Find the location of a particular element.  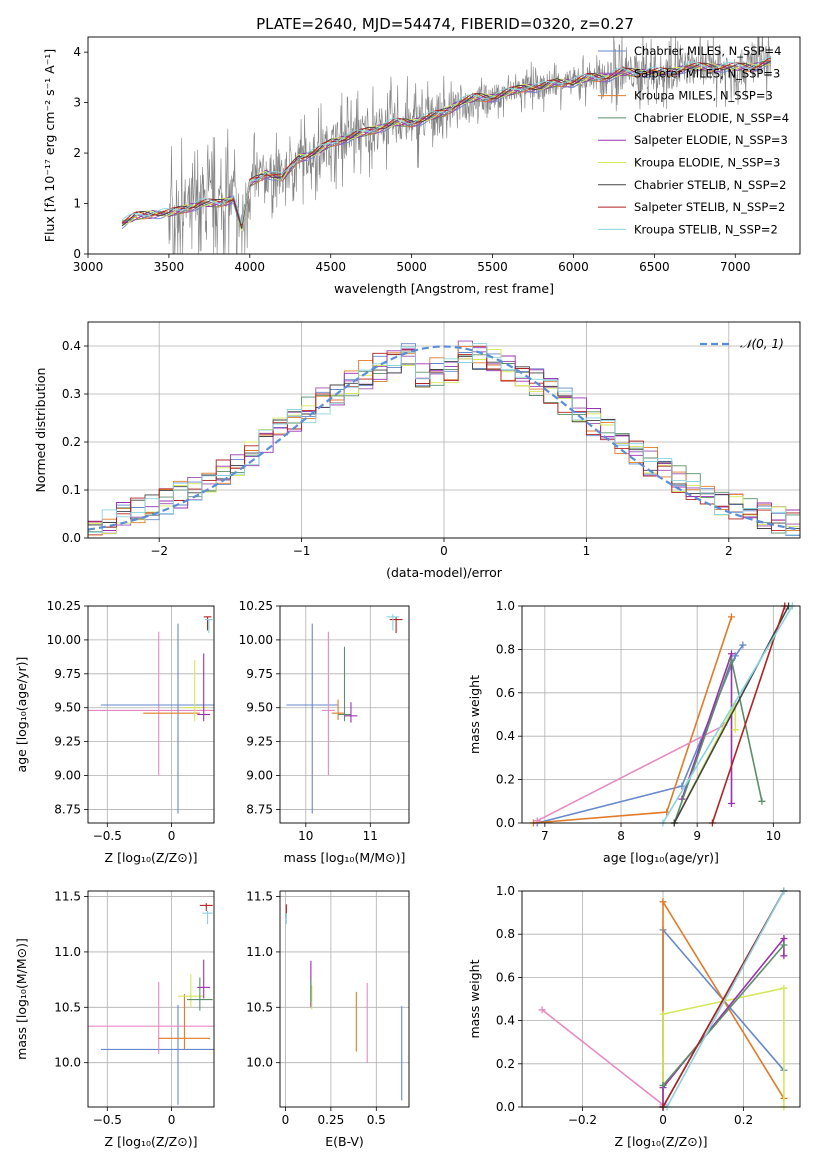

legend-entry: Salpeter STELIB, N_SSP=2 is located at coordinates (709, 207).